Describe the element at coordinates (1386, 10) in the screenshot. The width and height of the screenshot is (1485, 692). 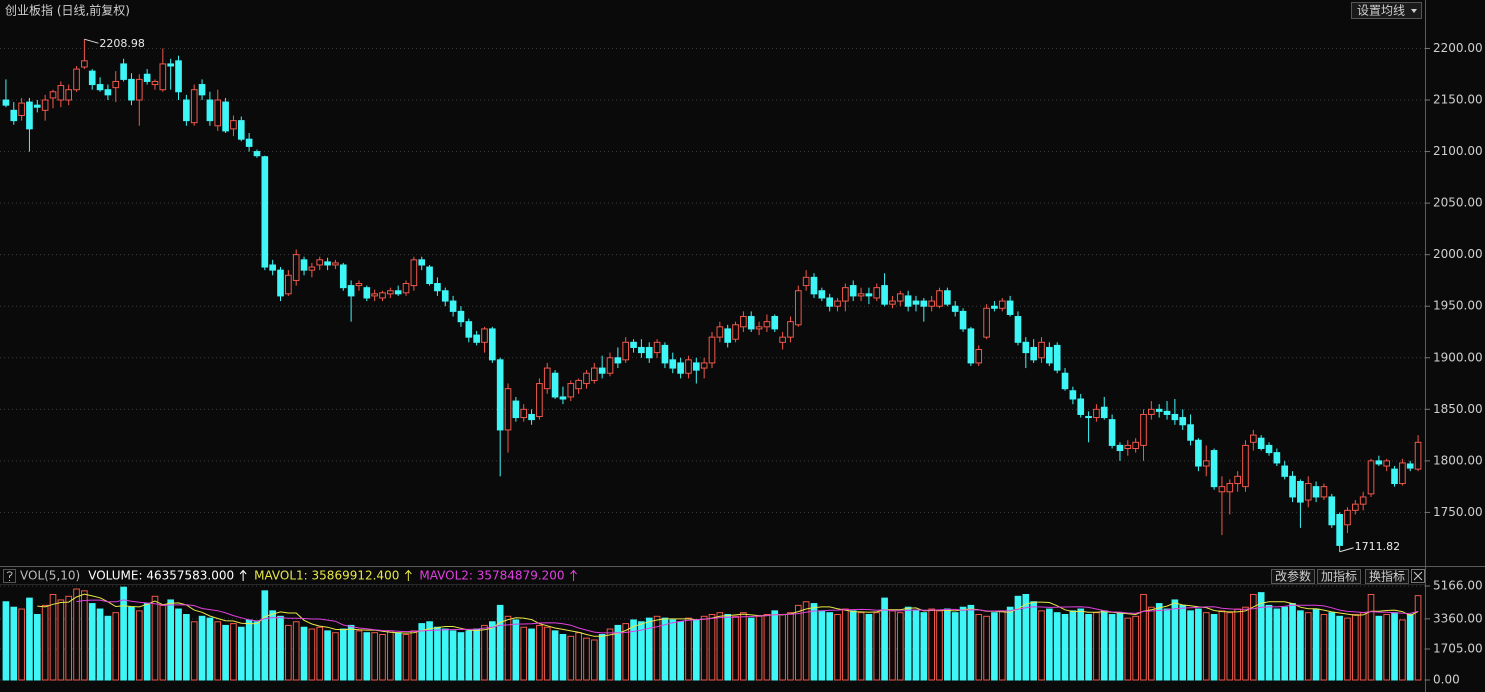
I see `ma-button: 设置均线` at that location.